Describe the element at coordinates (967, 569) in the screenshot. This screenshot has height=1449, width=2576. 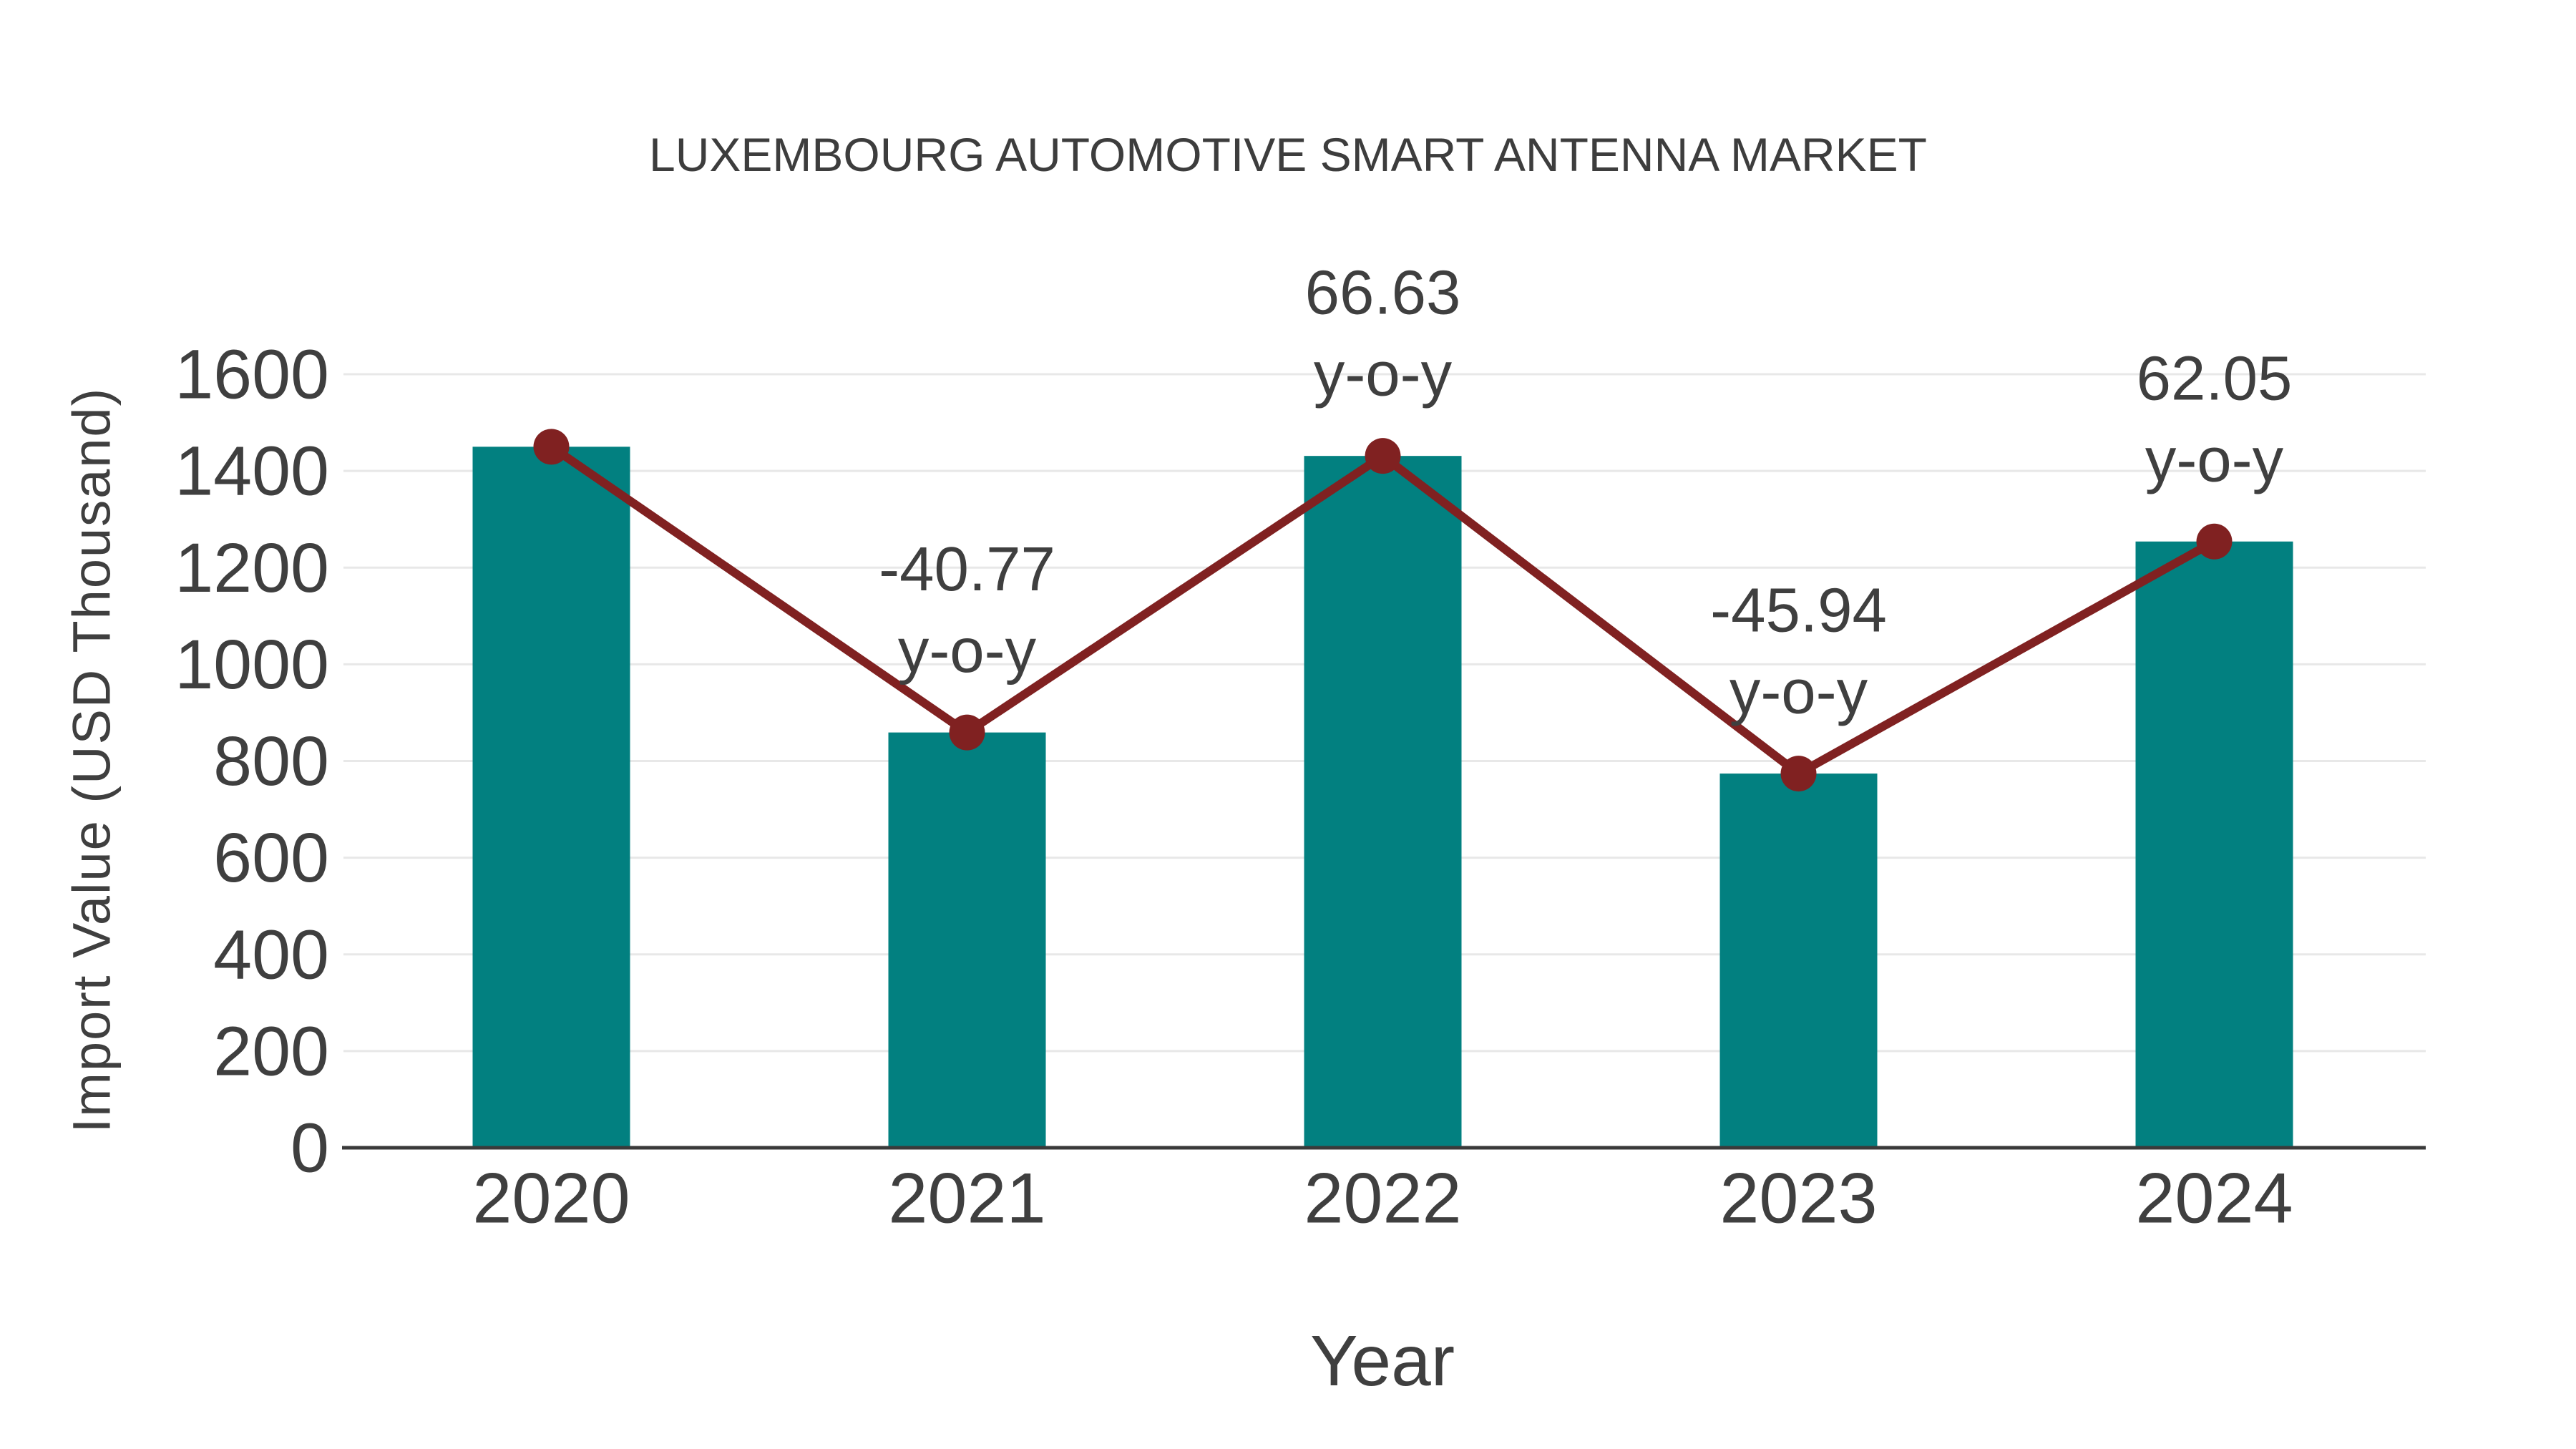
I see `annotation-value-2021: -40.77` at that location.